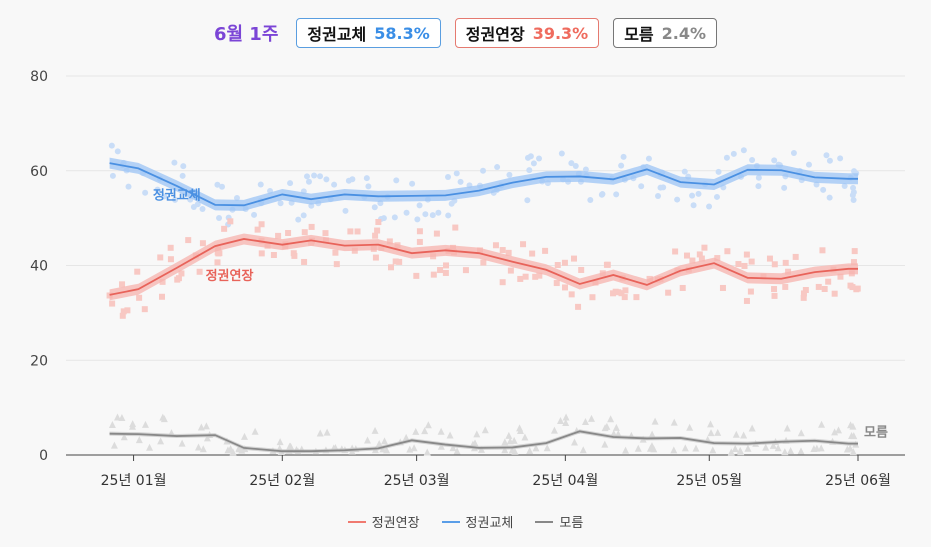 This screenshot has height=547, width=931. What do you see at coordinates (565, 481) in the screenshot?
I see `x-tick-label: 25년 04월` at bounding box center [565, 481].